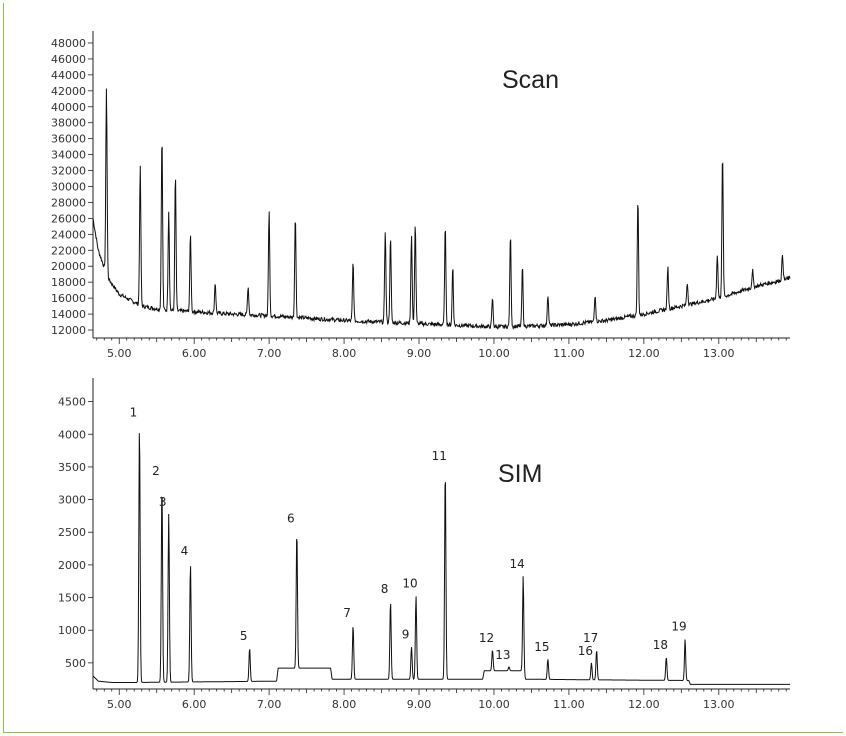 The height and width of the screenshot is (736, 846). Describe the element at coordinates (163, 502) in the screenshot. I see `peak-label: 3` at that location.